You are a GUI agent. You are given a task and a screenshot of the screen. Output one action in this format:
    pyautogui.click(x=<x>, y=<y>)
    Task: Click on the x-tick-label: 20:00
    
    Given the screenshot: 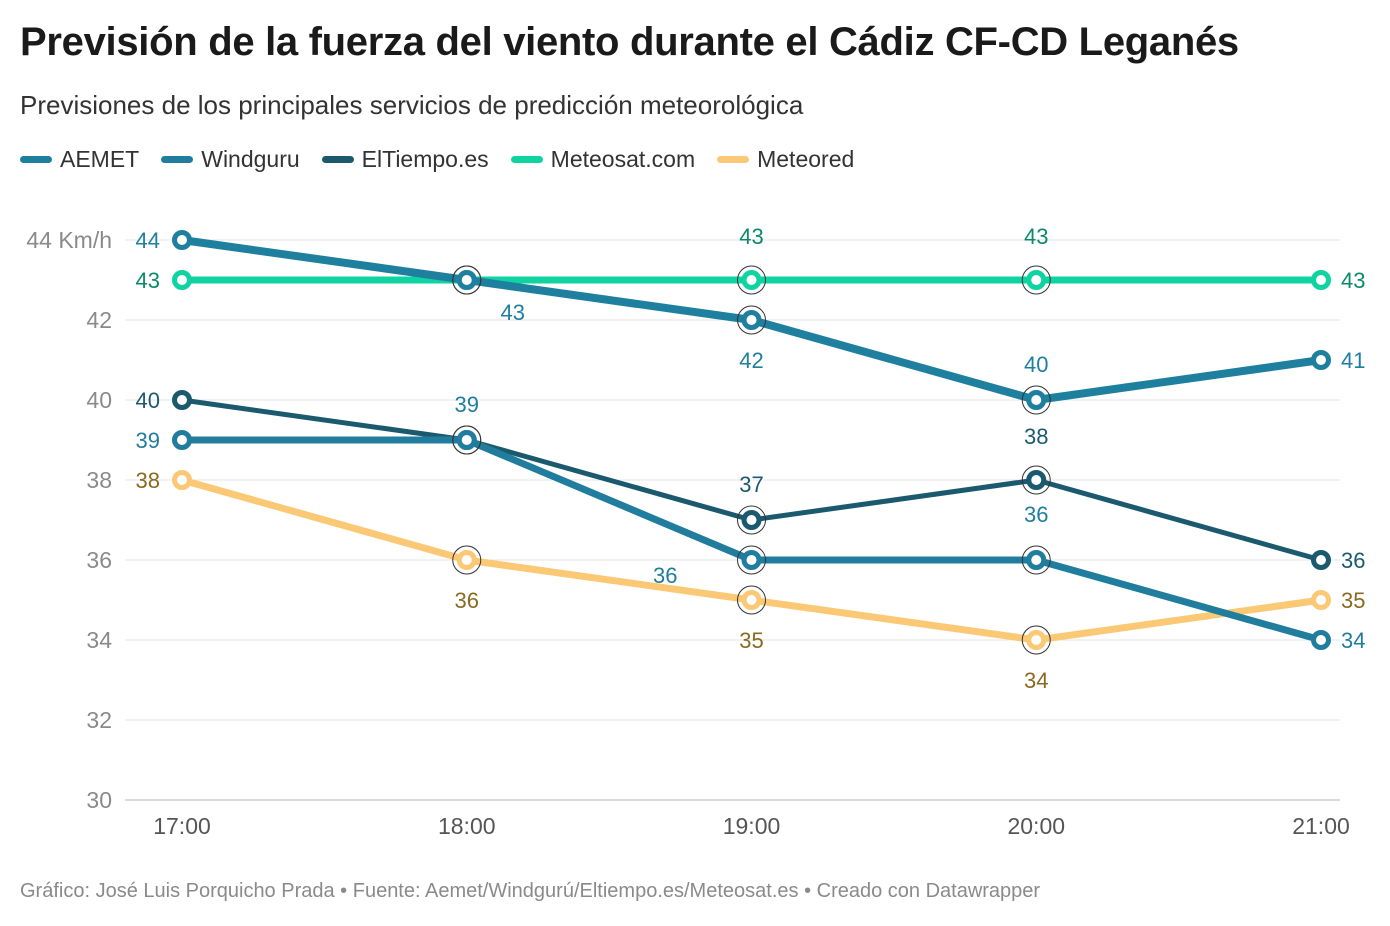 What is the action you would take?
    pyautogui.click(x=1036, y=826)
    